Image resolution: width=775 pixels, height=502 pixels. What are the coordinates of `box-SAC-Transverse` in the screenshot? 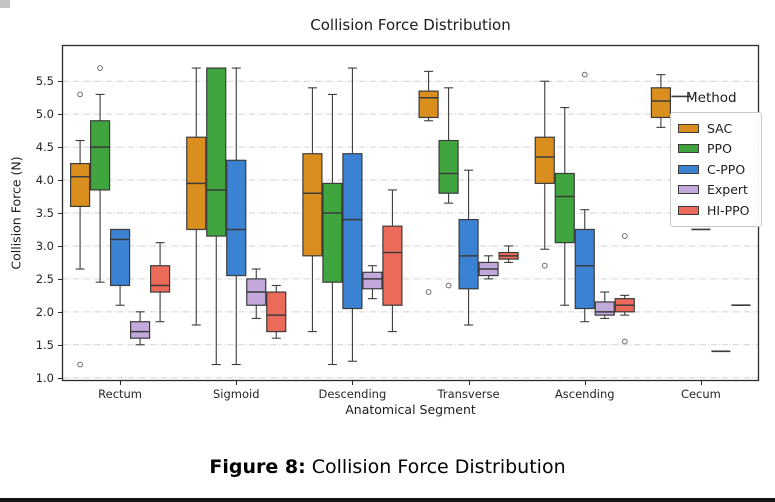 It's located at (428, 104).